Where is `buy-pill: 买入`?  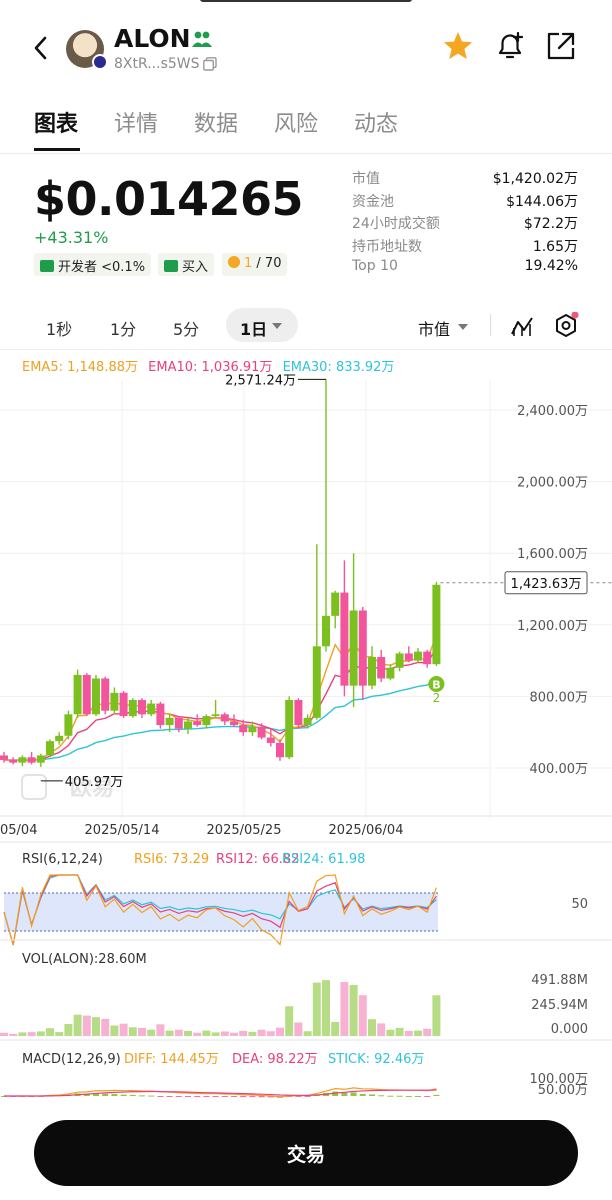
buy-pill: 买入 is located at coordinates (186, 264).